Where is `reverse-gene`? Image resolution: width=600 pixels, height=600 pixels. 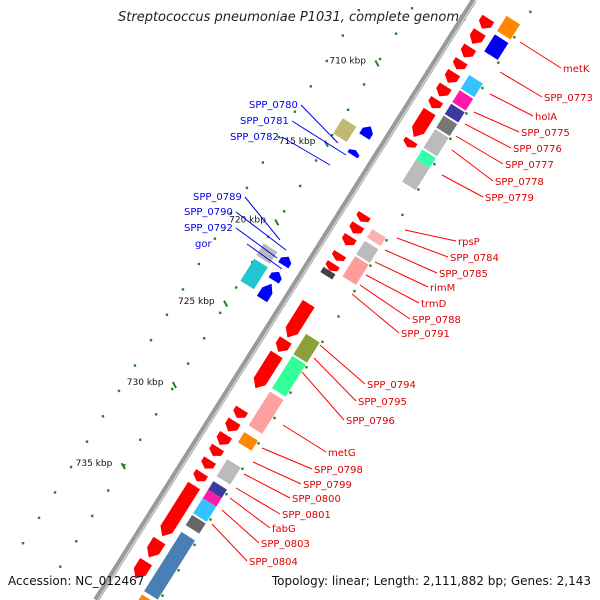 reverse-gene is located at coordinates (275, 277).